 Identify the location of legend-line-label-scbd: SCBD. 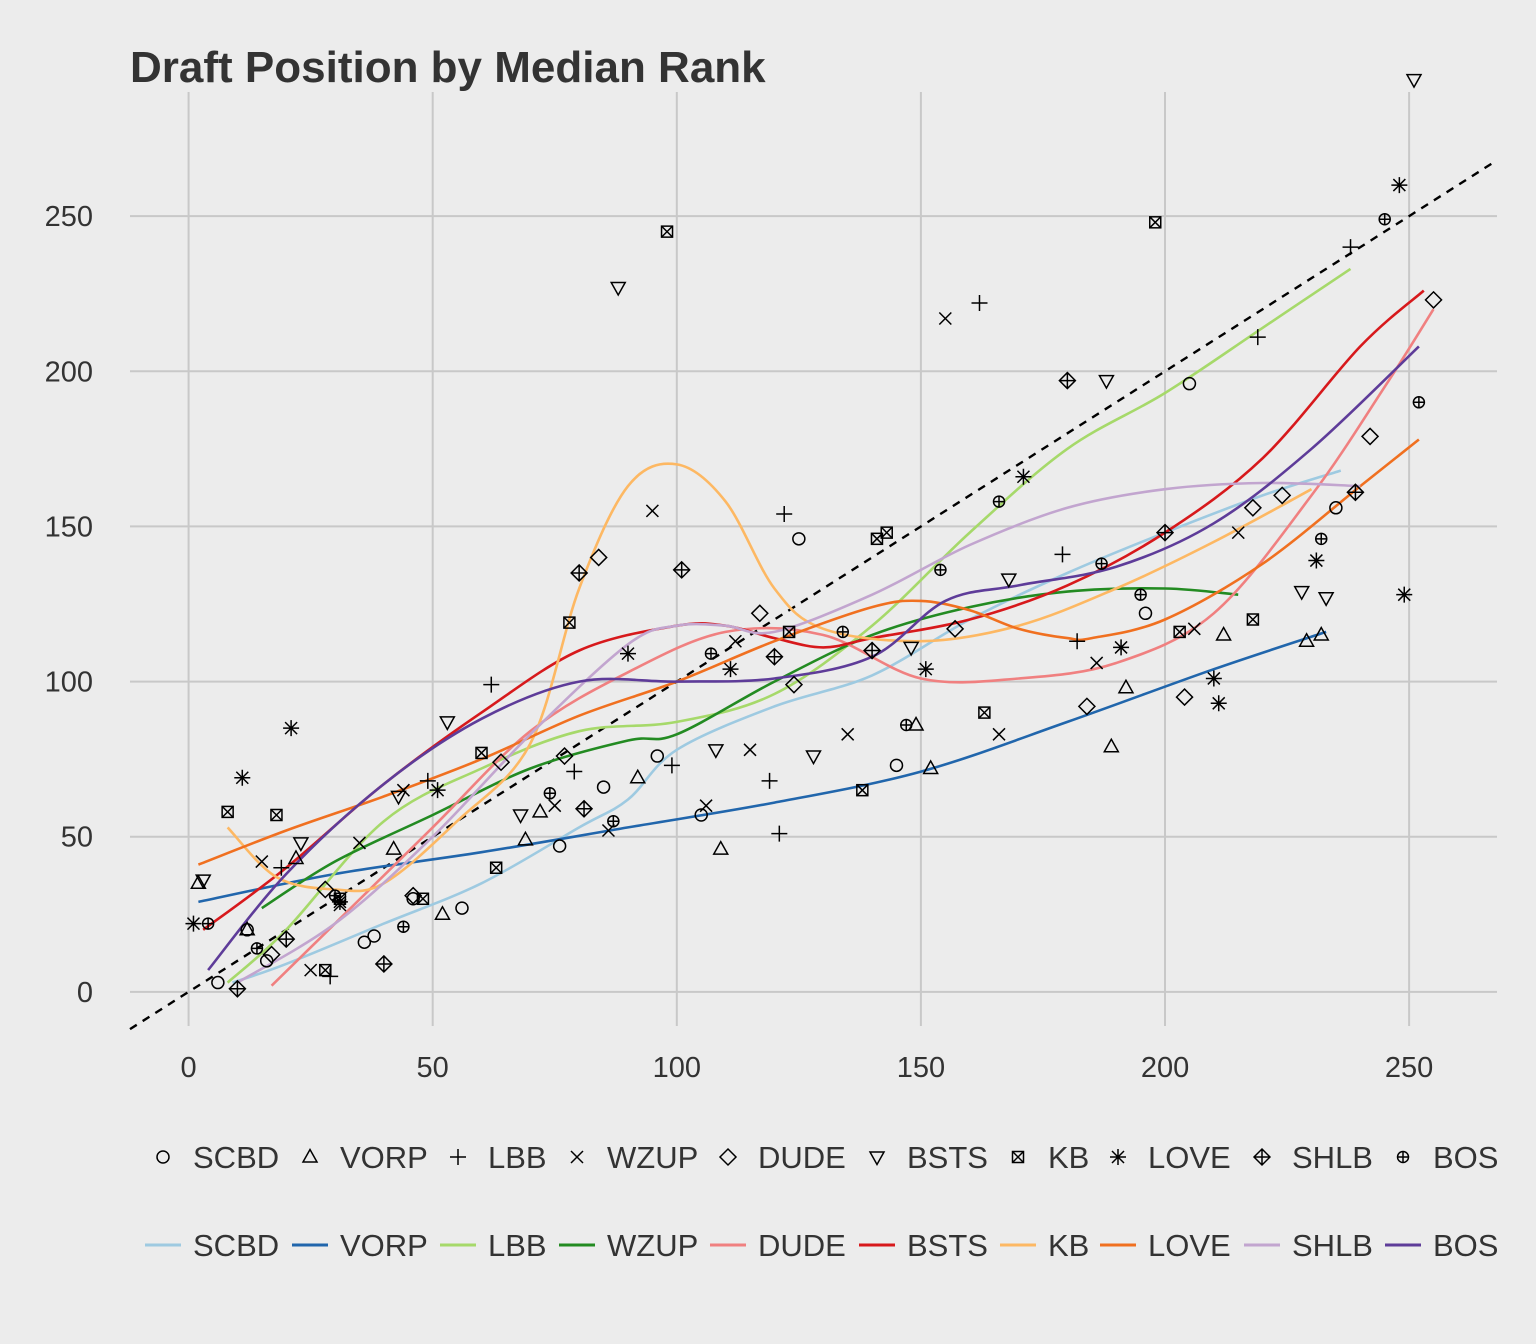
(236, 1245).